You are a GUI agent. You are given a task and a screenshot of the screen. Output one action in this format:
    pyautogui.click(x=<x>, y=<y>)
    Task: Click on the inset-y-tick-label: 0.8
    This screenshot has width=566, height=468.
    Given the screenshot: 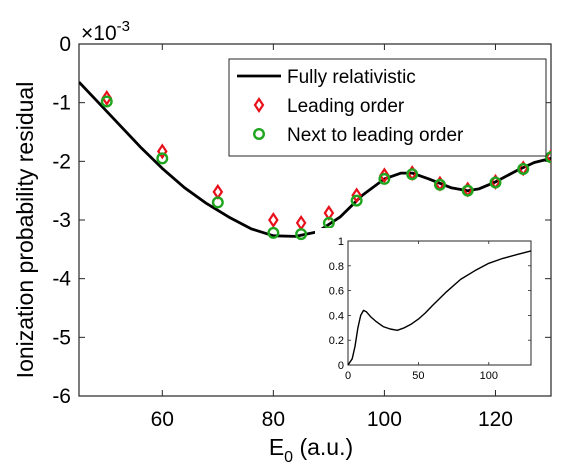 What is the action you would take?
    pyautogui.click(x=336, y=267)
    